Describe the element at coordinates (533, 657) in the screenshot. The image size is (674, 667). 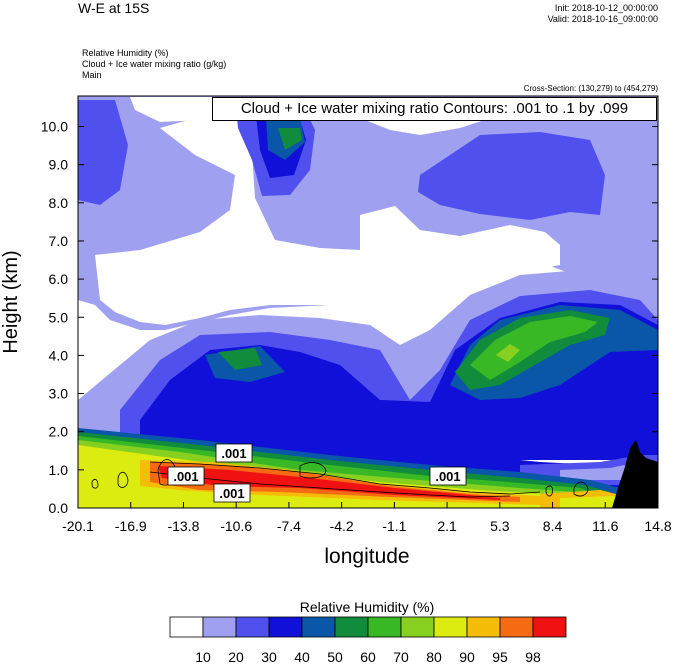
I see `colorbar-label: 98` at that location.